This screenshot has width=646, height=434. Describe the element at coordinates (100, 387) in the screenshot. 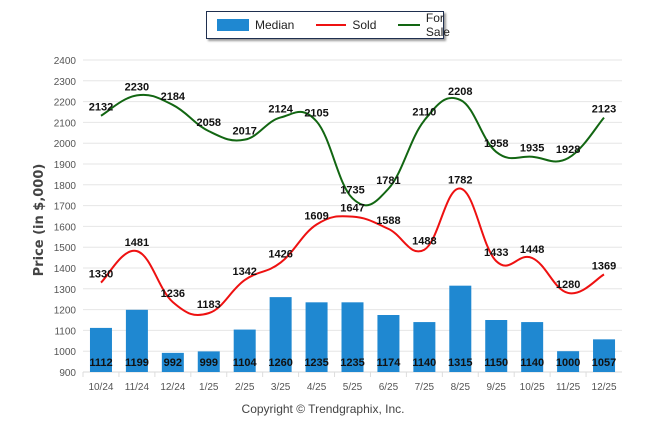

I see `x-tick-label: 10/24` at that location.